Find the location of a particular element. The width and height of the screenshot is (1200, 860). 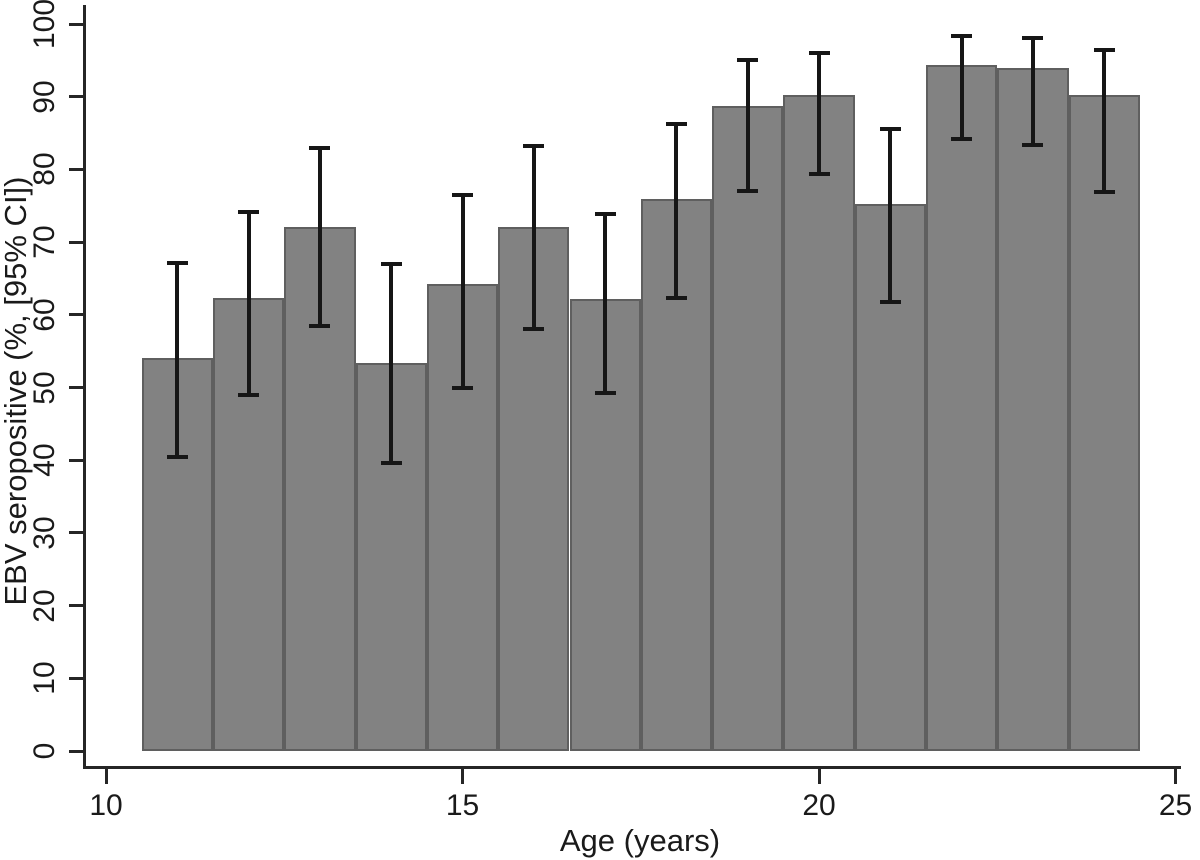

x-axis-title: Age (years) is located at coordinates (640, 840).